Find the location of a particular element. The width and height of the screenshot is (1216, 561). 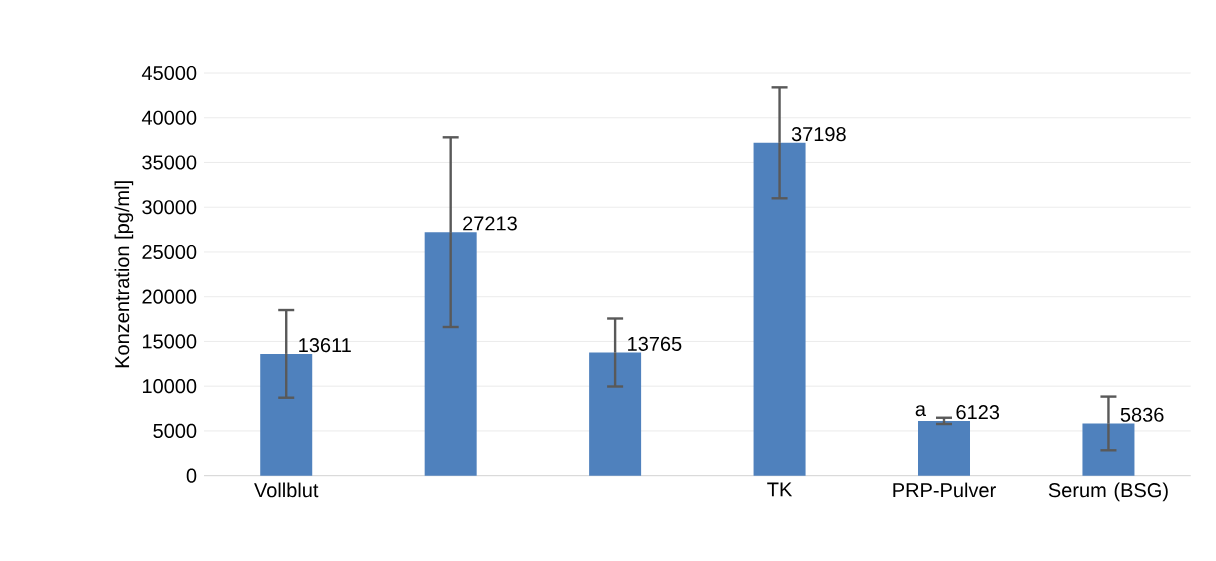

y-tick-label: 40000 is located at coordinates (169, 117).